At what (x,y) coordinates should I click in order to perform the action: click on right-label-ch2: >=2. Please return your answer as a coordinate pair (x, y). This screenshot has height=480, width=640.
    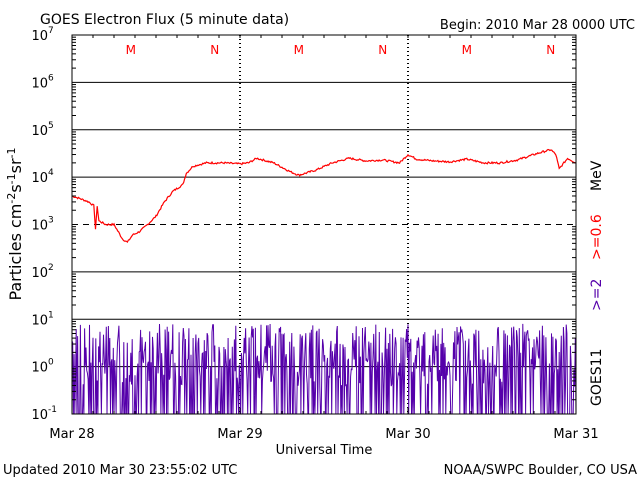
    Looking at the image, I should click on (597, 295).